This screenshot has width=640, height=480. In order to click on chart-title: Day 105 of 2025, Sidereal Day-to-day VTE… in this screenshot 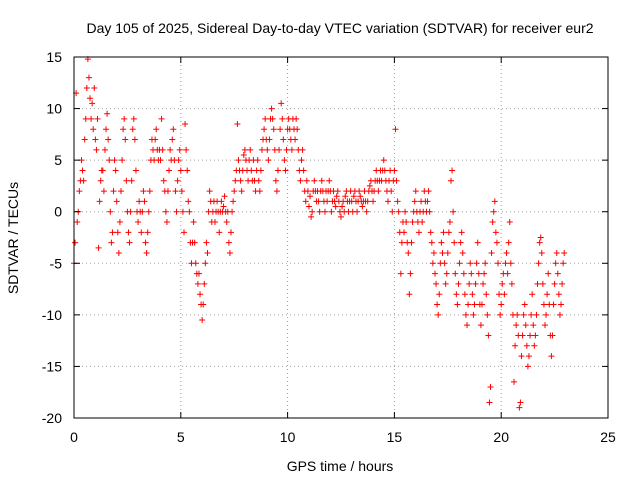, I will do `click(339, 28)`.